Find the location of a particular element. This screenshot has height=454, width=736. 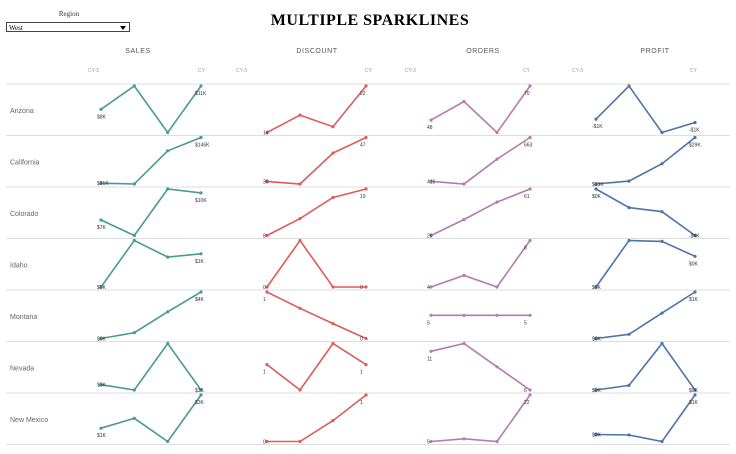

data-label-last: $29K is located at coordinates (695, 146).